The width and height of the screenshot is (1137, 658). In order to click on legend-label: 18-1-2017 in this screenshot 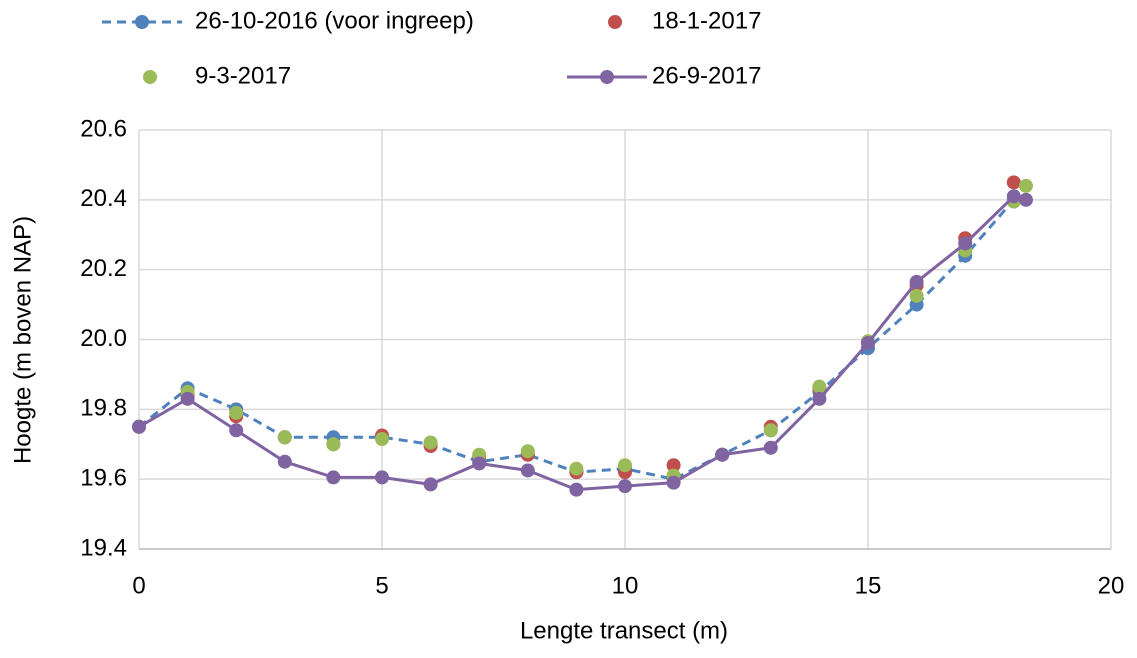, I will do `click(706, 20)`.